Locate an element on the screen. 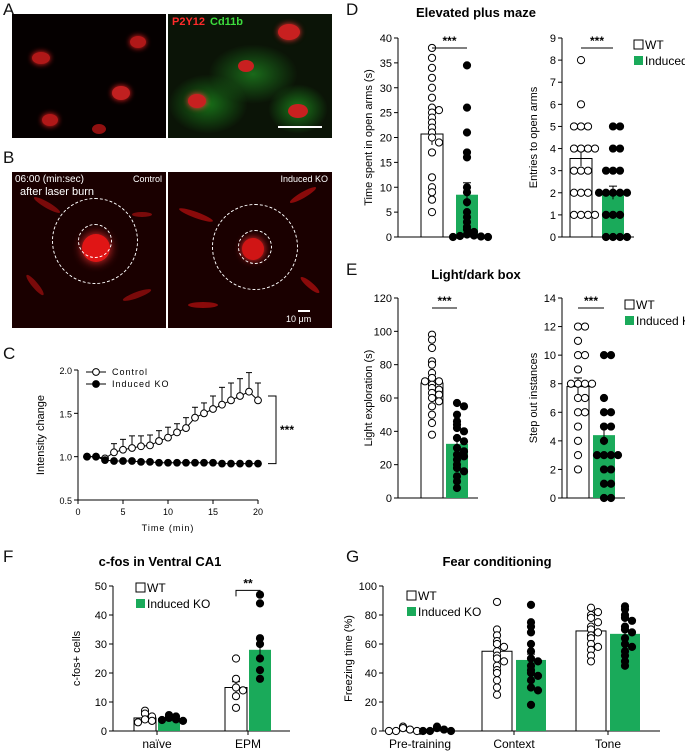 The image size is (685, 752). y-tick-label: 2 is located at coordinates (553, 470).